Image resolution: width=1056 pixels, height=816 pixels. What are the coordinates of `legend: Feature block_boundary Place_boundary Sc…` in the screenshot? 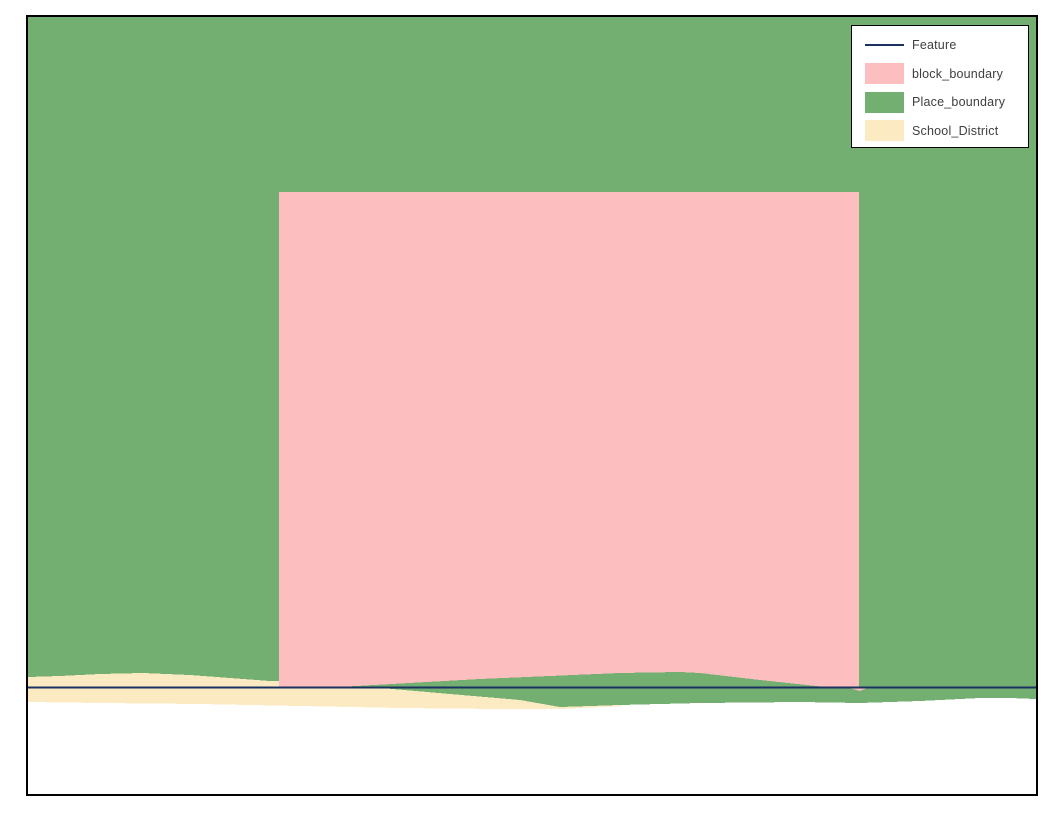 It's located at (940, 86).